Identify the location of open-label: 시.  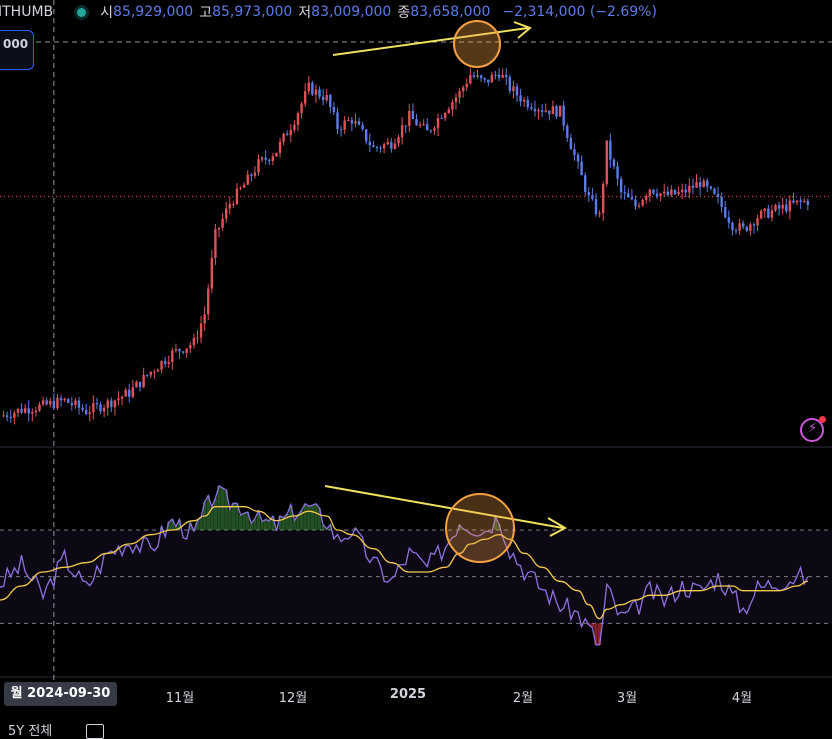
(107, 13).